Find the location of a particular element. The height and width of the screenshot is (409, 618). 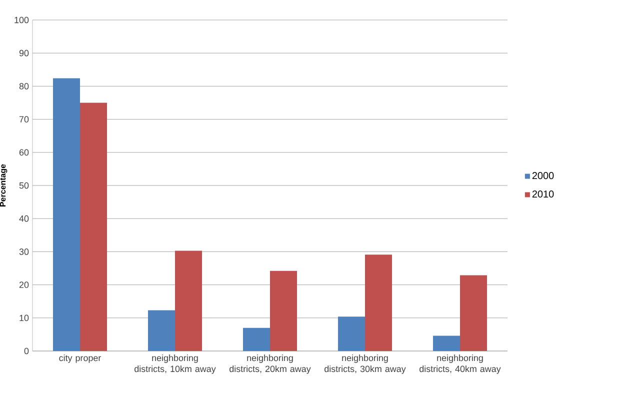

x-tick-label: neighboring districts, 30km away is located at coordinates (365, 364).